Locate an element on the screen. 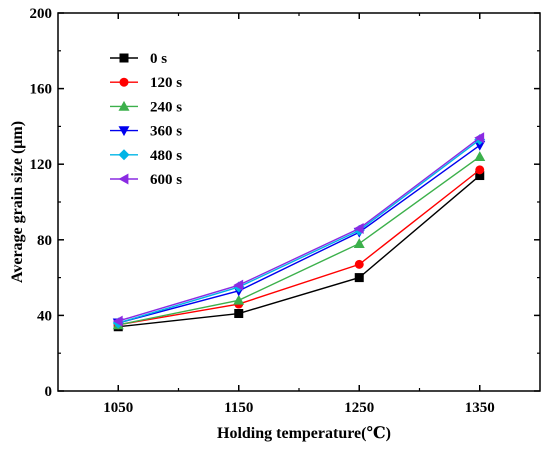 The image size is (550, 454). legend-label: 480 s is located at coordinates (166, 156).